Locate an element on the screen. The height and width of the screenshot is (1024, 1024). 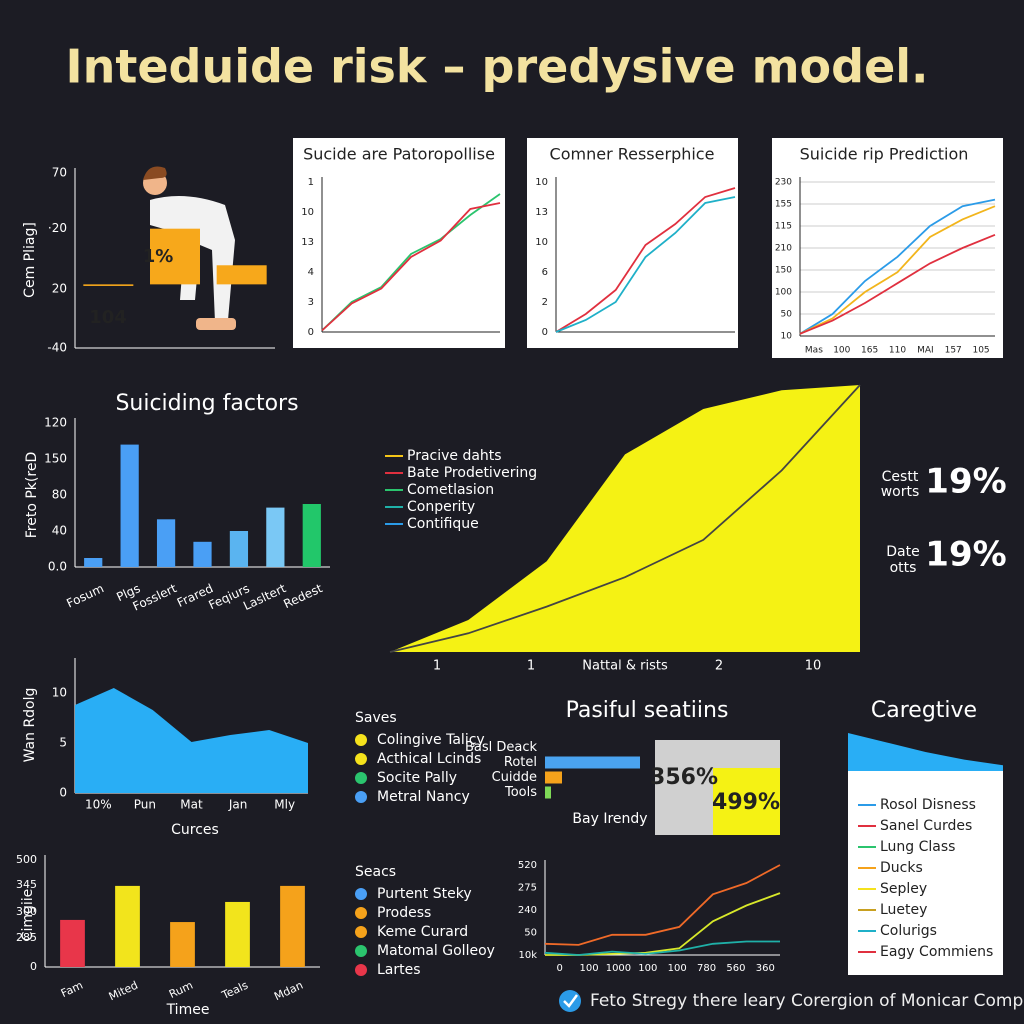
annotation: 19% is located at coordinates (965, 555).